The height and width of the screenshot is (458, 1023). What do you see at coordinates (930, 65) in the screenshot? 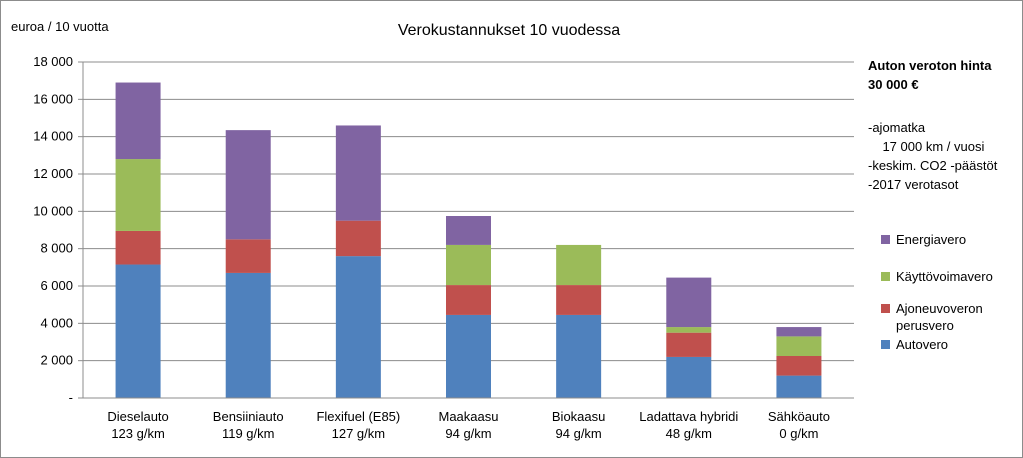
I see `note-heading: Auton veroton hinta` at bounding box center [930, 65].